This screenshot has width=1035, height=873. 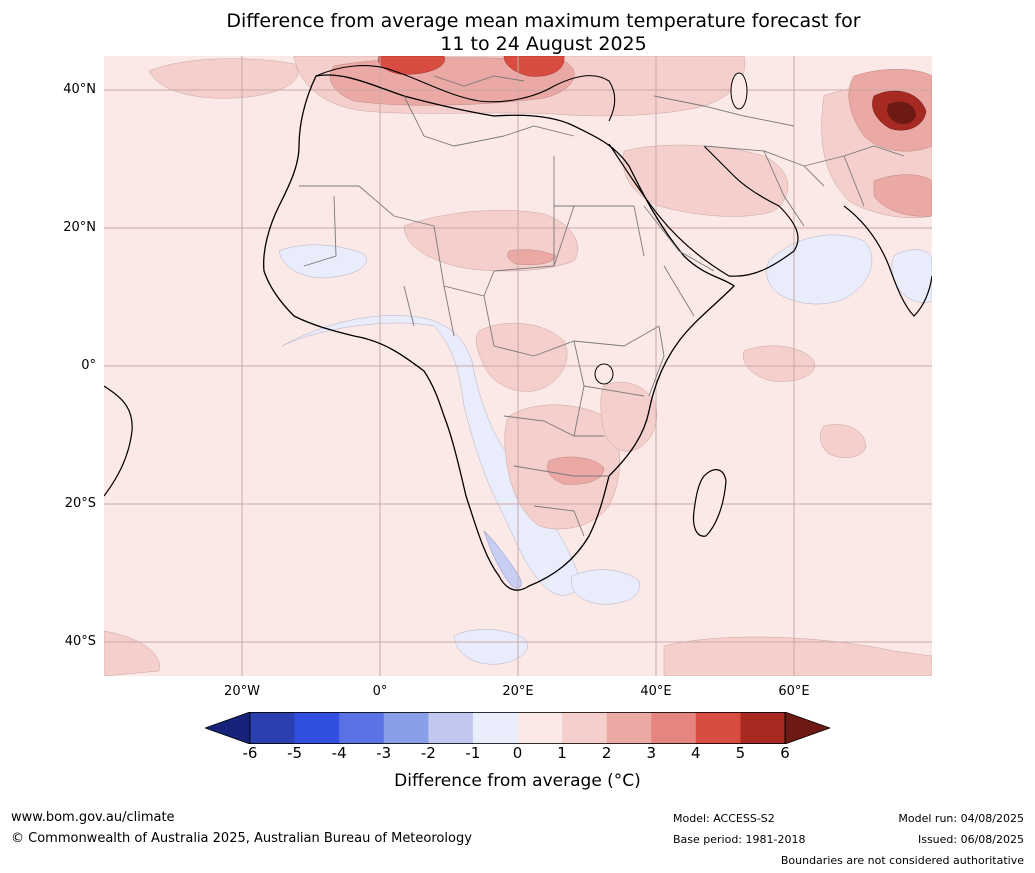 I want to click on anomaly-warm-2-zambia, so click(x=576, y=470).